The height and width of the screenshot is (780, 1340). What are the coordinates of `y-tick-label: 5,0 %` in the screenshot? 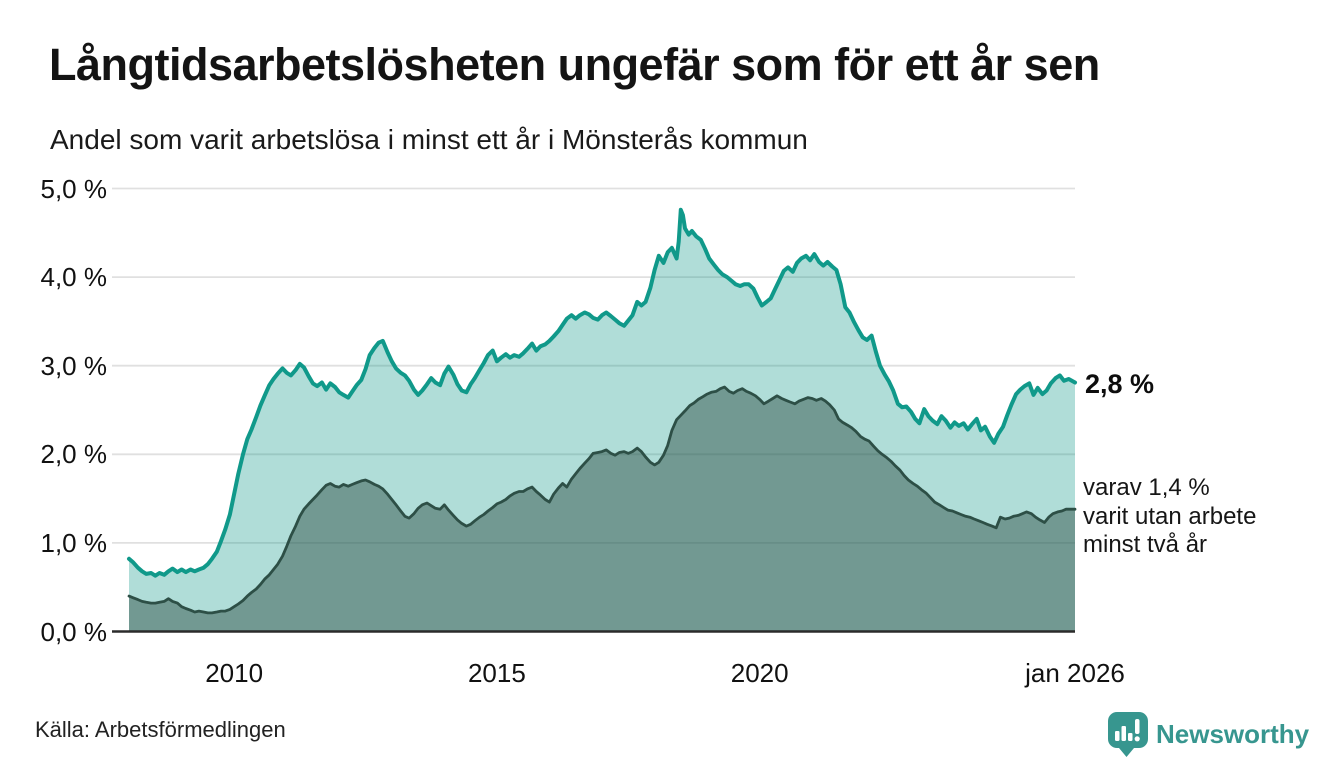 It's located at (74, 188).